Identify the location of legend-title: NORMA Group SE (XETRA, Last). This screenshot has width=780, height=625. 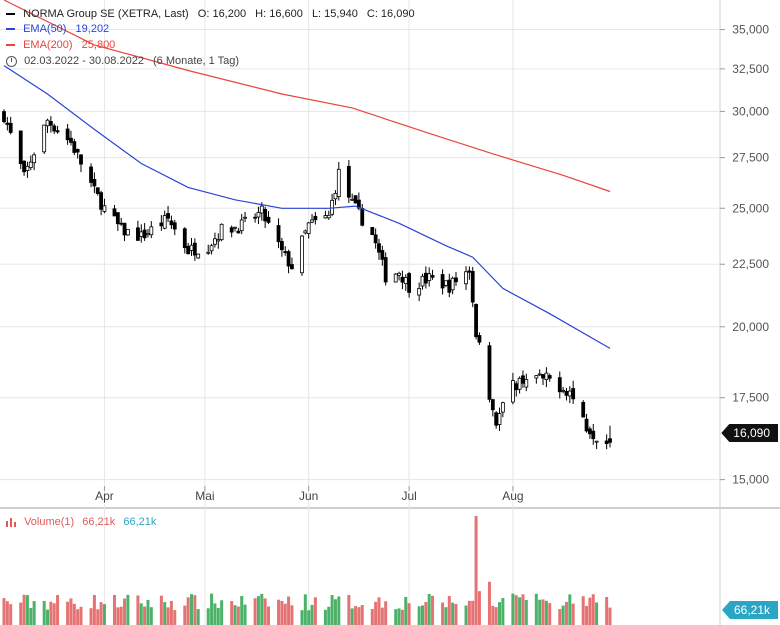
(106, 14).